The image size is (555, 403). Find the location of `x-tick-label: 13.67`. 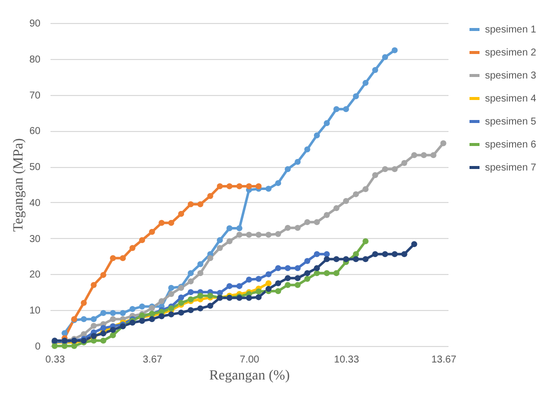

x-tick-label: 13.67 is located at coordinates (444, 360).